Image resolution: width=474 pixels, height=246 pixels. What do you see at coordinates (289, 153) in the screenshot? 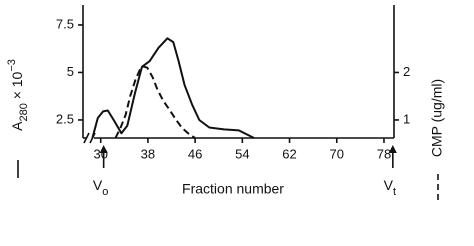
I see `x-tick-label: 62` at bounding box center [289, 153].